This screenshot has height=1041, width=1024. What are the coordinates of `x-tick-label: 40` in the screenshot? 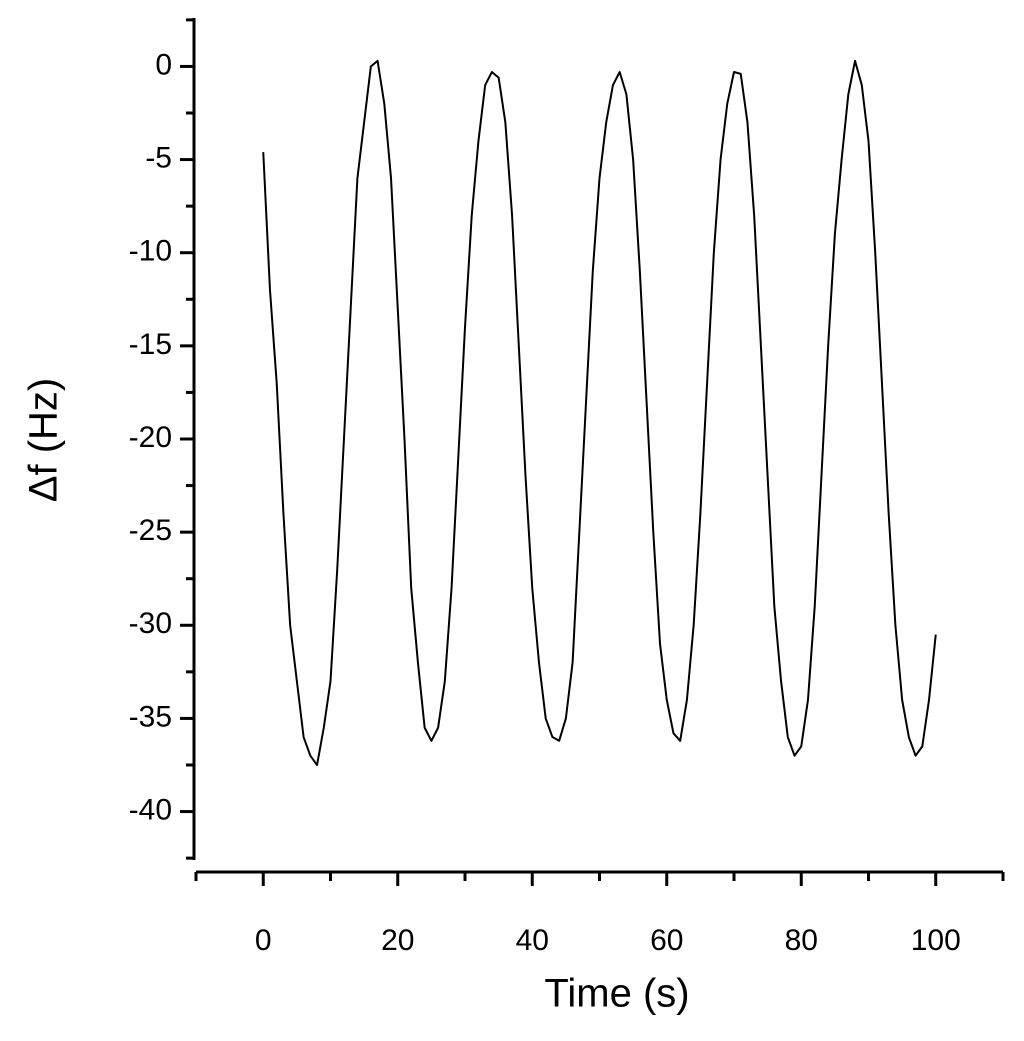 It's located at (532, 940).